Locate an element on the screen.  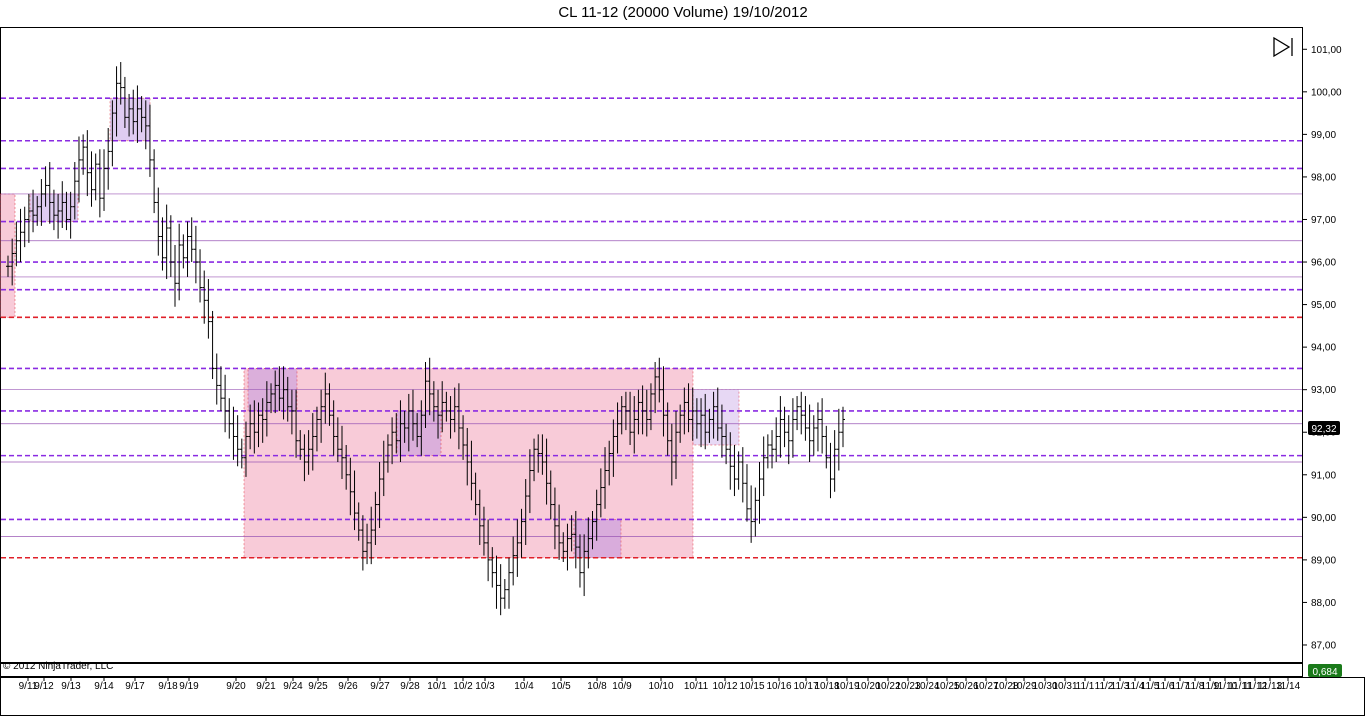
x-tick-label: 10/3 is located at coordinates (485, 686).